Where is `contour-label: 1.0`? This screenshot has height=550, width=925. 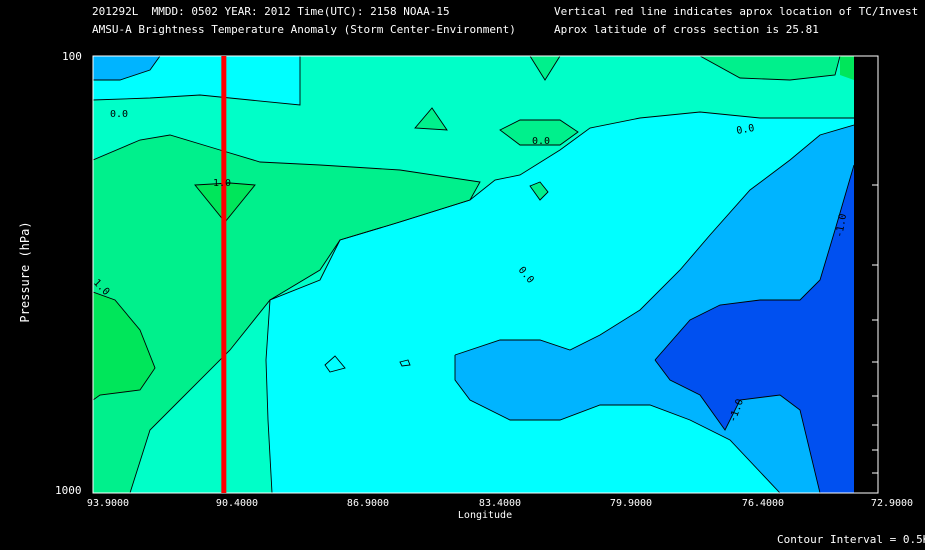
contour-label: 1.0 is located at coordinates (222, 183).